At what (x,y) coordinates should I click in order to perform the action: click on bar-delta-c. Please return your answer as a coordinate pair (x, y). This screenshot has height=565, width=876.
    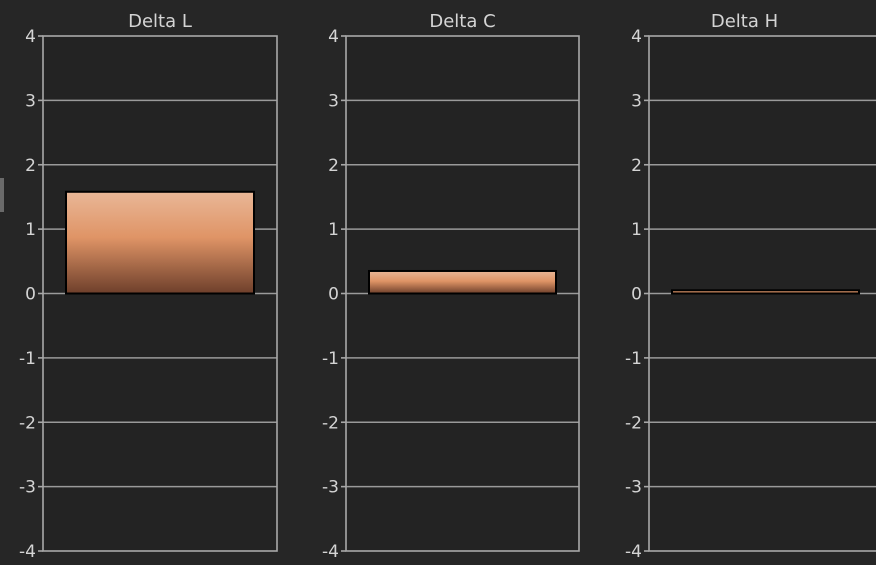
    Looking at the image, I should click on (462, 282).